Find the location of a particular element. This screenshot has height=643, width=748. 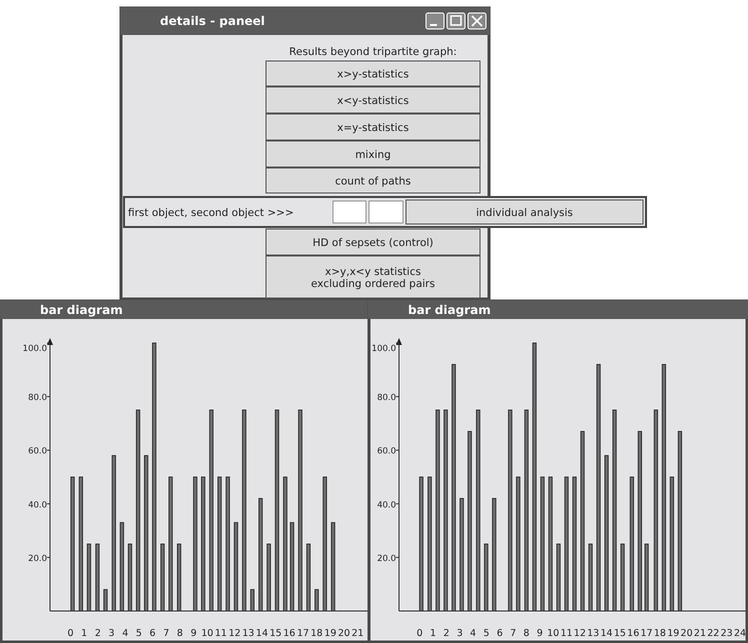

x-tick-label: 3 is located at coordinates (111, 633).